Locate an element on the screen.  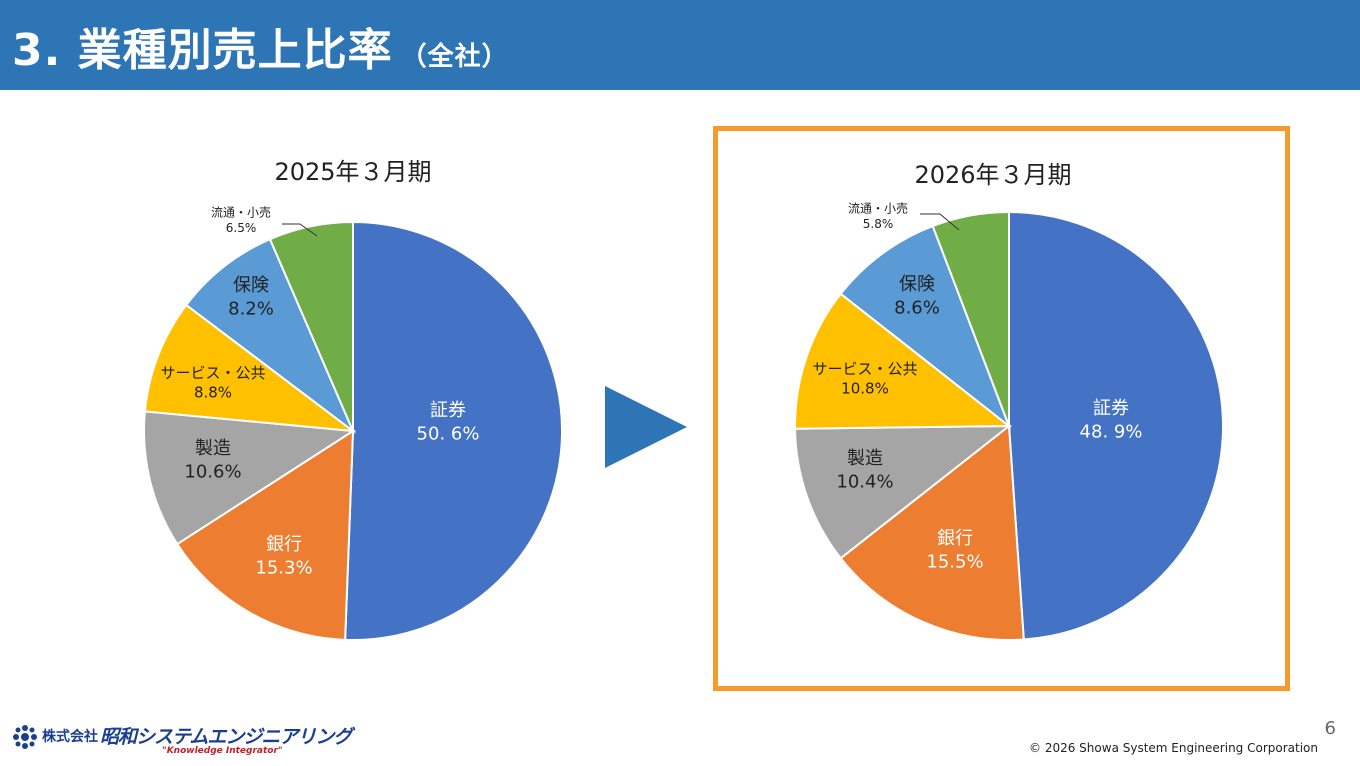
data-label-retail-0: 流通・小売 6.5% is located at coordinates (241, 219).